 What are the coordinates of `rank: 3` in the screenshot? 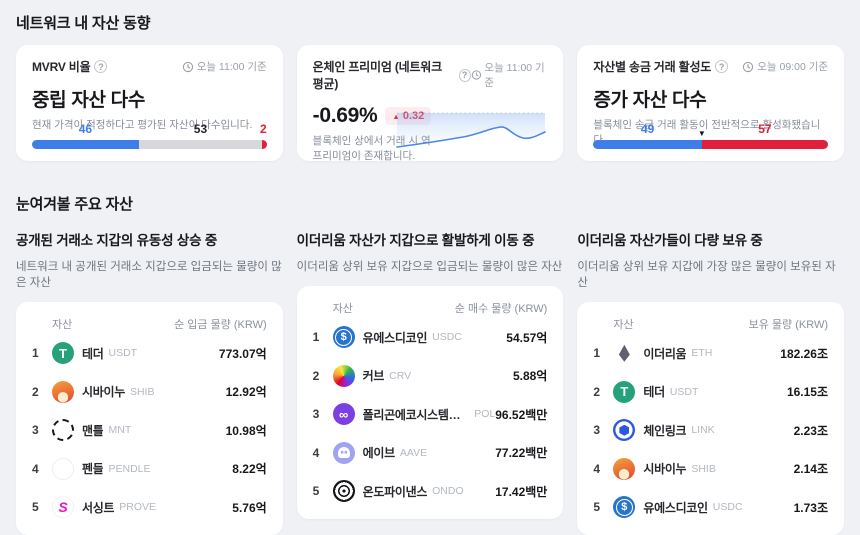 It's located at (597, 430).